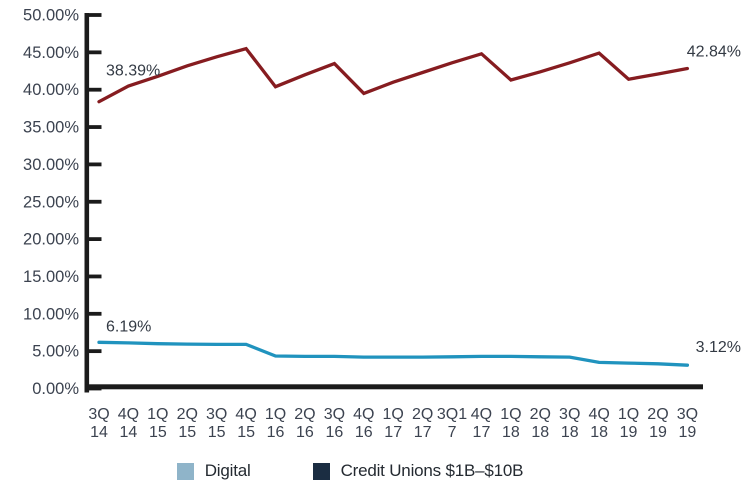 The width and height of the screenshot is (750, 486). I want to click on legend-item-credit-unions: Credit Unions $1B–$10B, so click(418, 471).